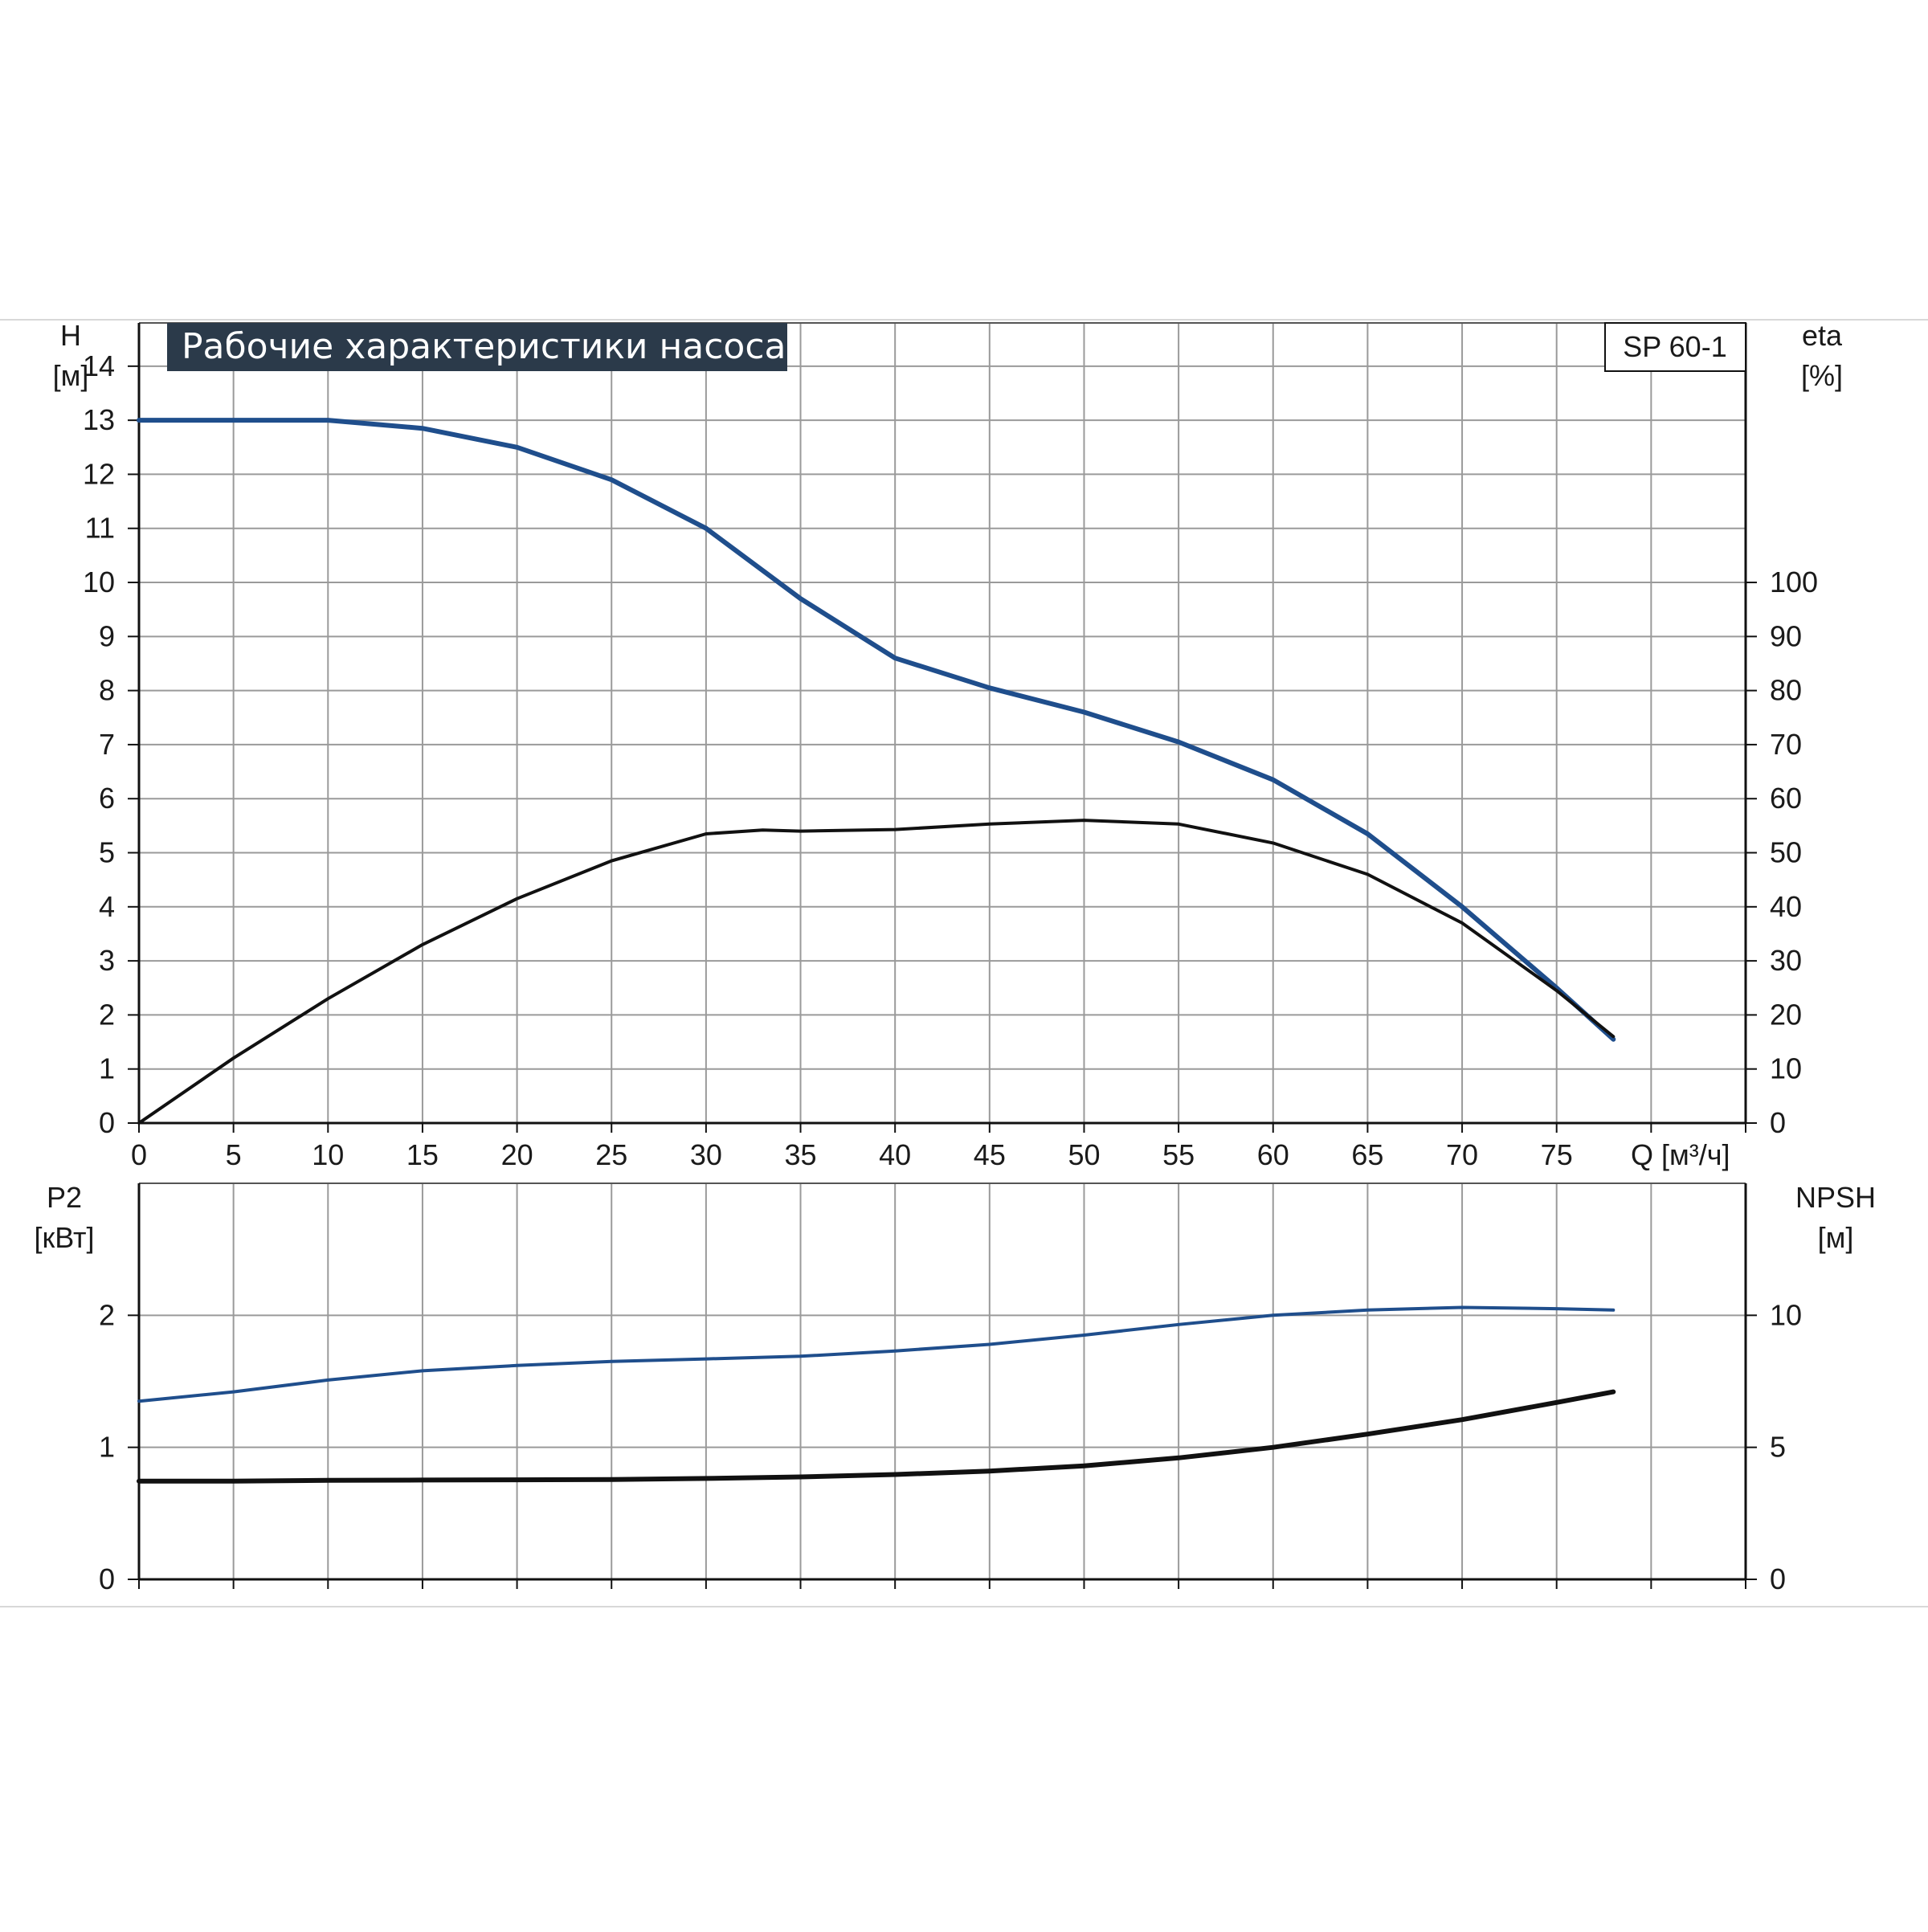  What do you see at coordinates (611, 1154) in the screenshot?
I see `x-tick-label: 25` at bounding box center [611, 1154].